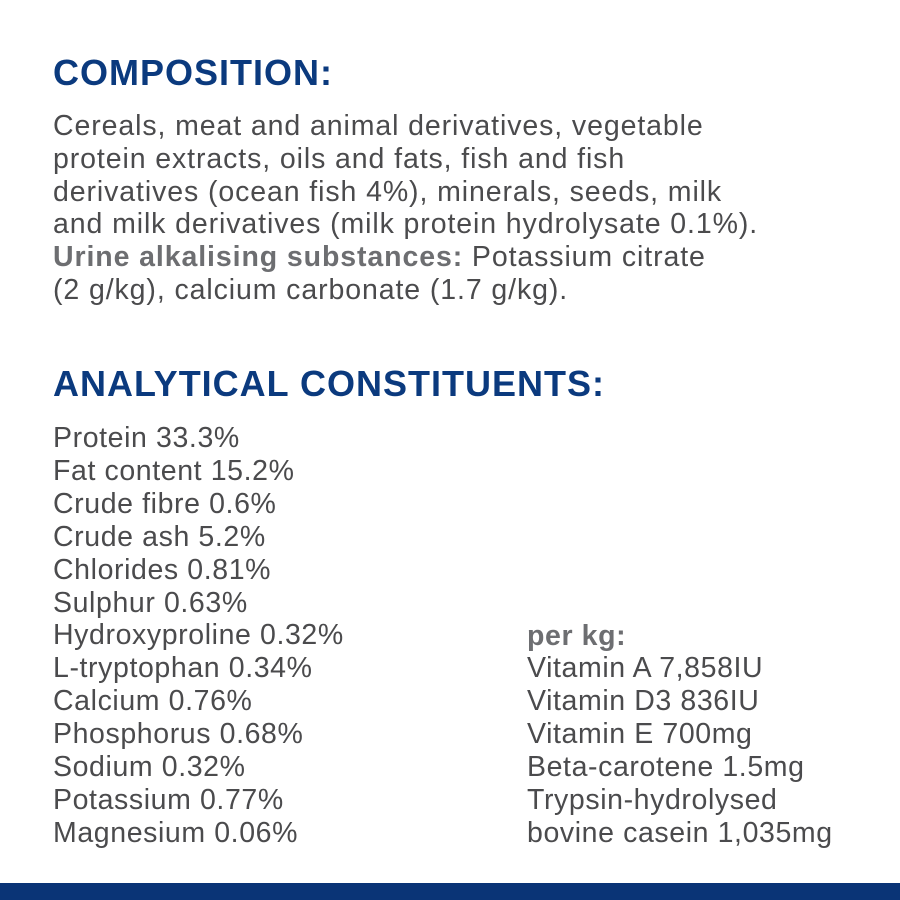 The image size is (900, 900). What do you see at coordinates (584, 257) in the screenshot?
I see `additives-text: Potassium citrate` at bounding box center [584, 257].